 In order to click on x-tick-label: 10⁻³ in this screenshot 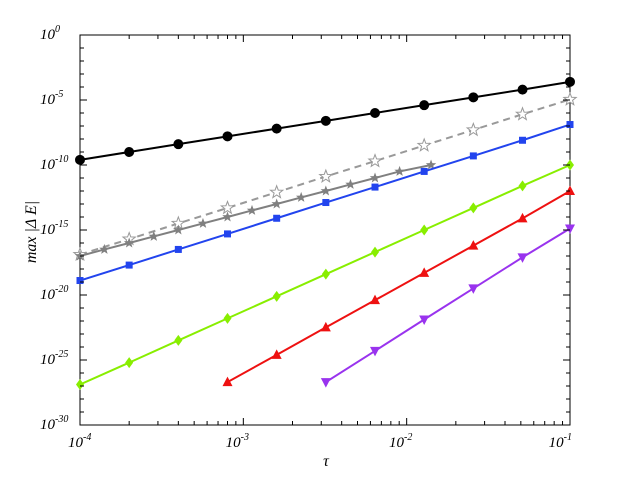, I will do `click(237, 441)`.